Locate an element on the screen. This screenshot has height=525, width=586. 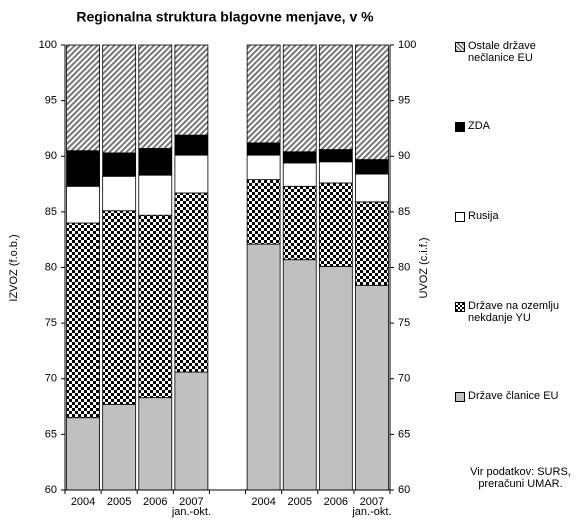
y2-tick-label: 85 is located at coordinates (404, 212).